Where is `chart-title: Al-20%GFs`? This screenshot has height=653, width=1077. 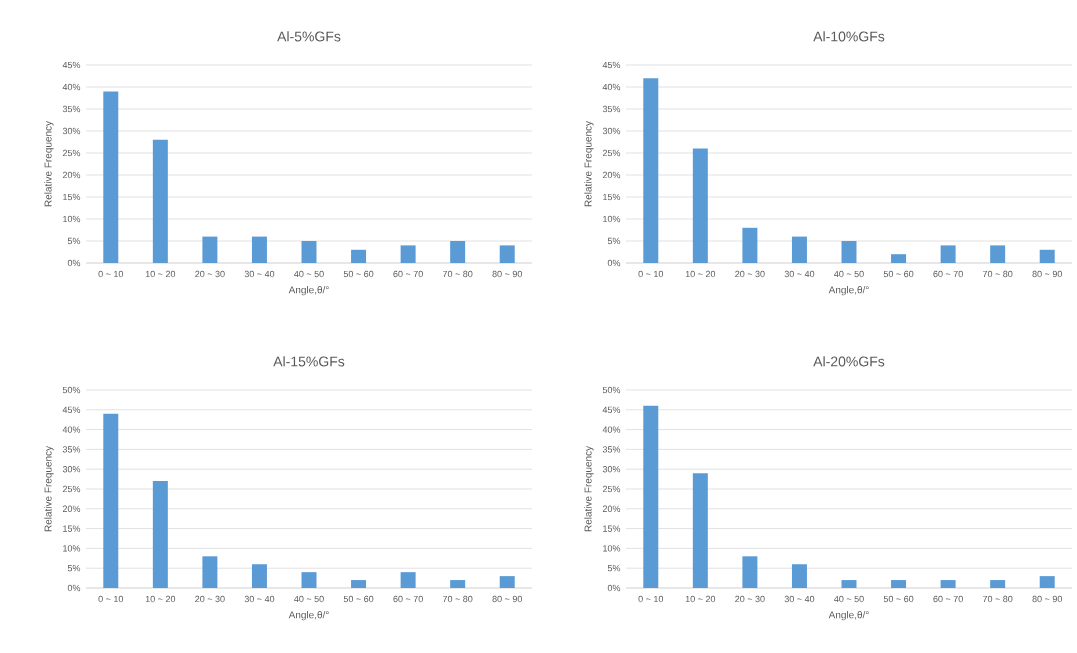 chart-title: Al-20%GFs is located at coordinates (849, 361).